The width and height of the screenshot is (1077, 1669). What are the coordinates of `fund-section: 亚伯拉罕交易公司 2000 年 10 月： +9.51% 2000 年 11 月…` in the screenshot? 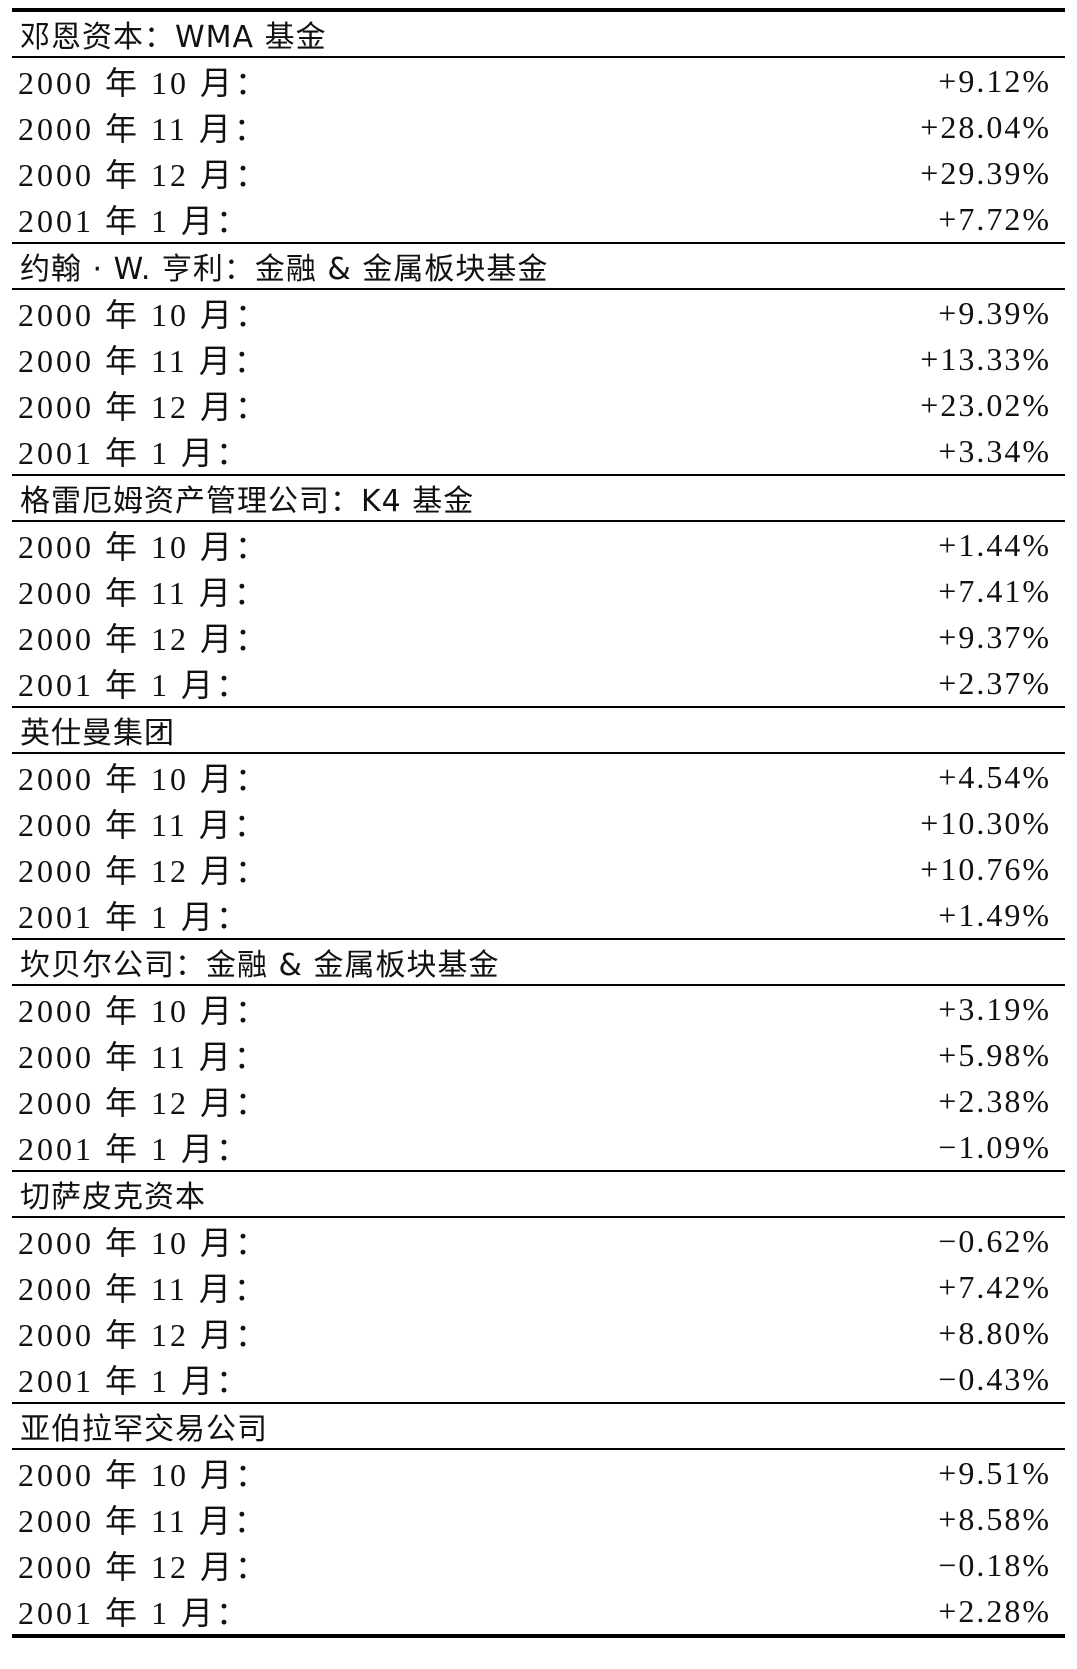 It's located at (538, 1521).